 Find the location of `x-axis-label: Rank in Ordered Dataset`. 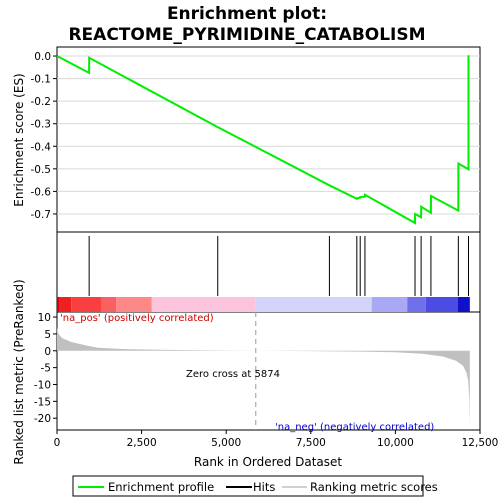

x-axis-label: Rank in Ordered Dataset is located at coordinates (268, 462).